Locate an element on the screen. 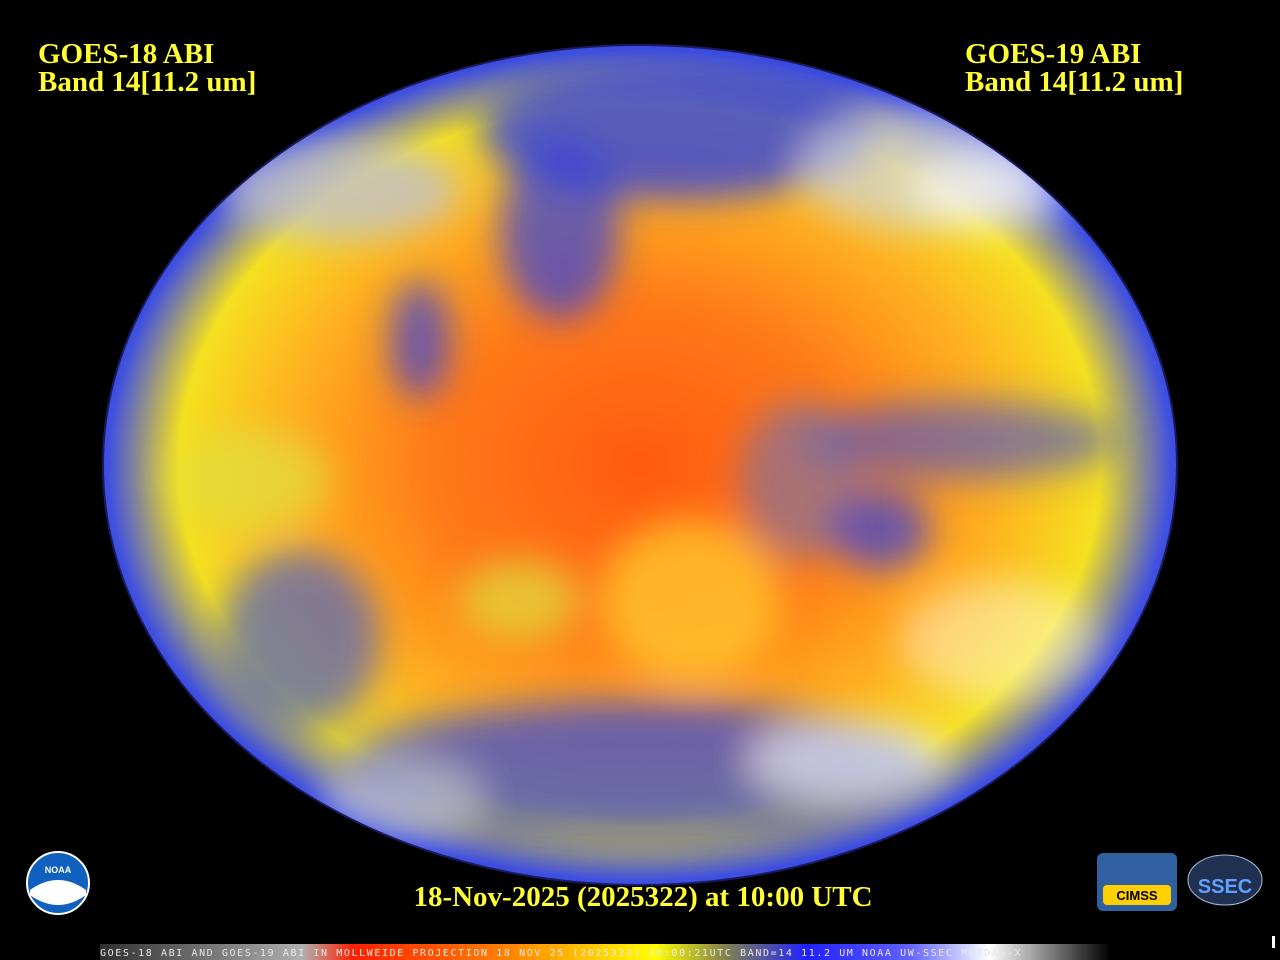 The image size is (1280, 960). left-band: Band 14[11.2 um] is located at coordinates (147, 82).